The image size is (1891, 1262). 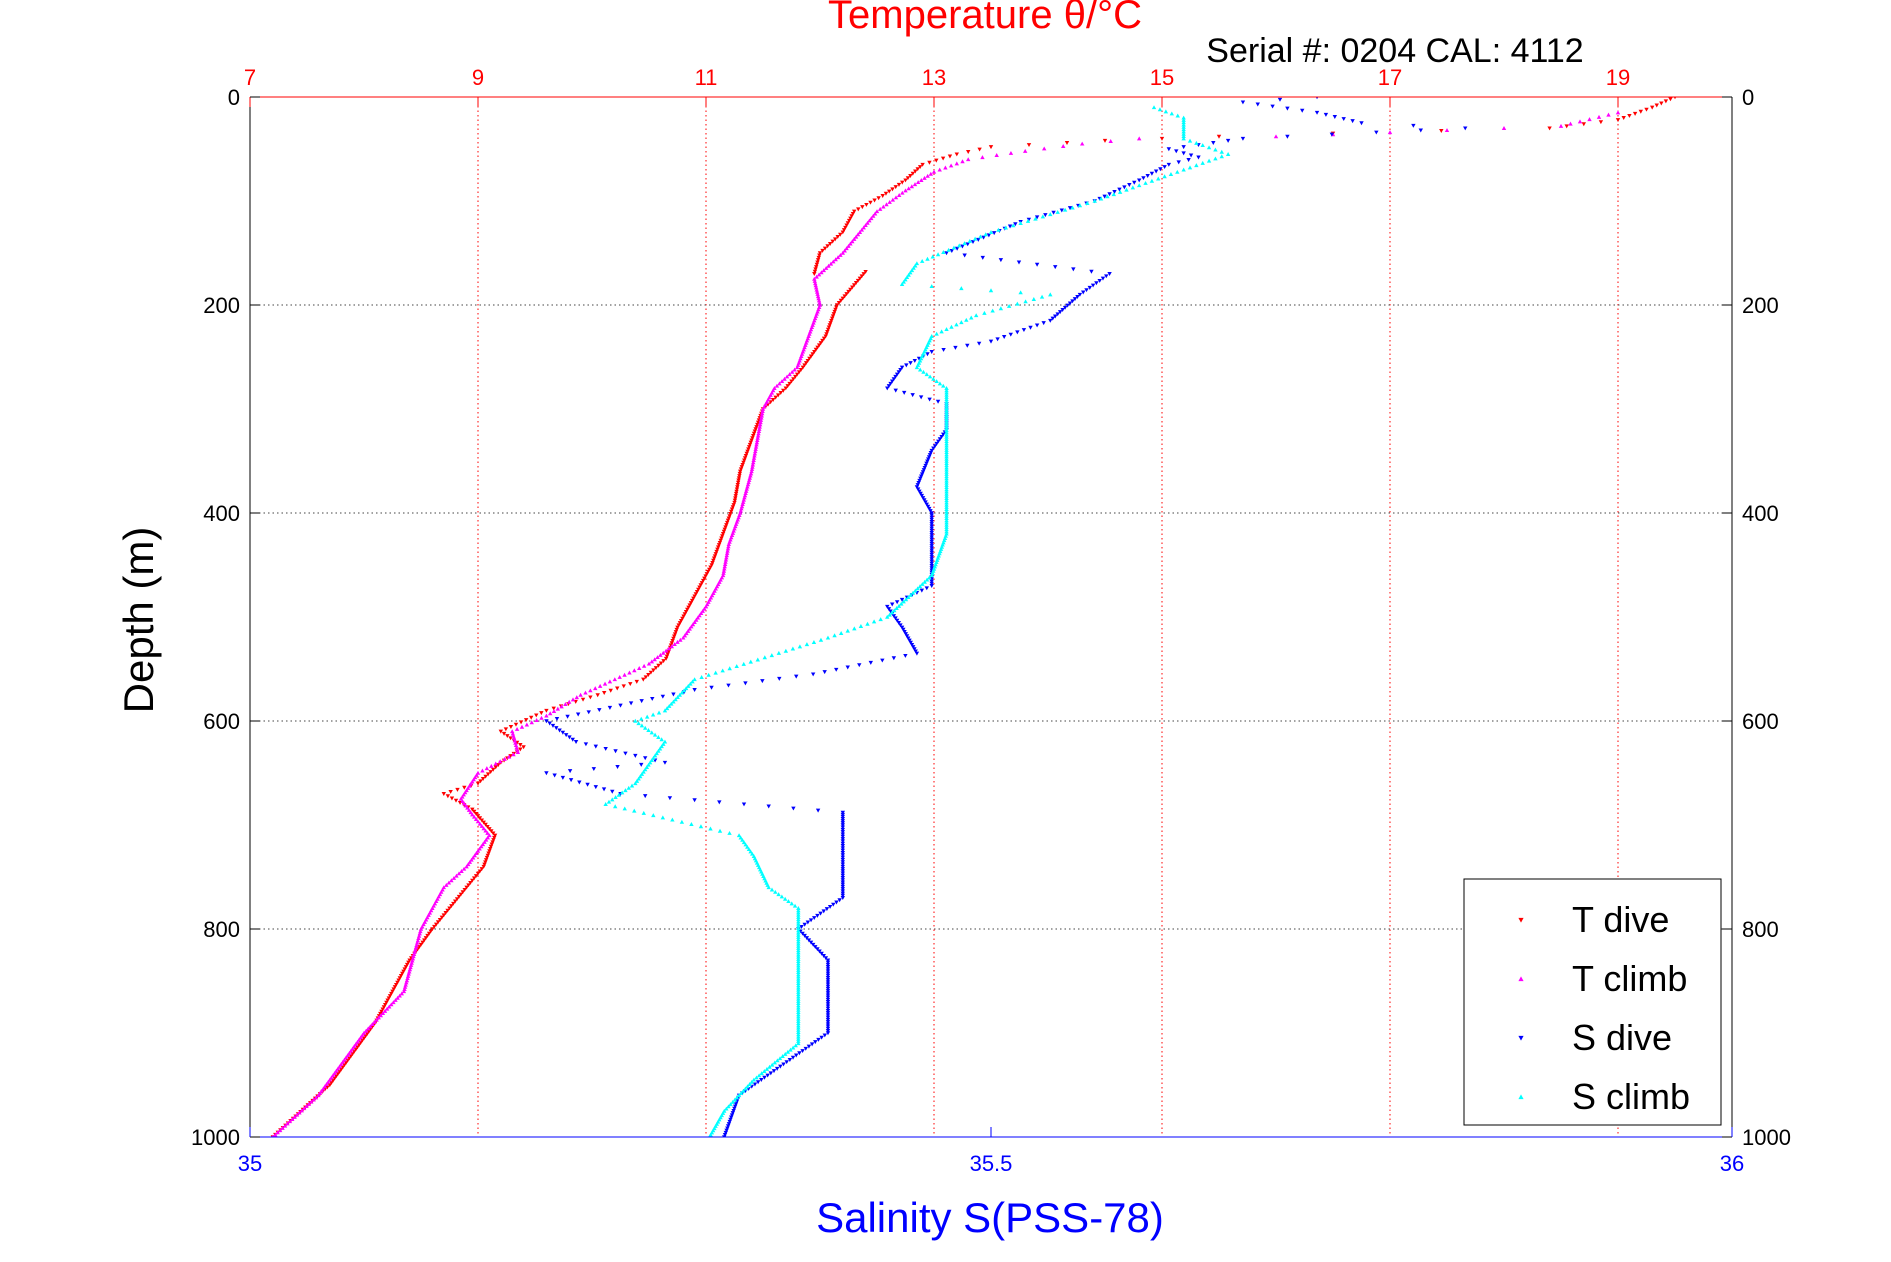 I want to click on legend-marker, so click(x=1521, y=920).